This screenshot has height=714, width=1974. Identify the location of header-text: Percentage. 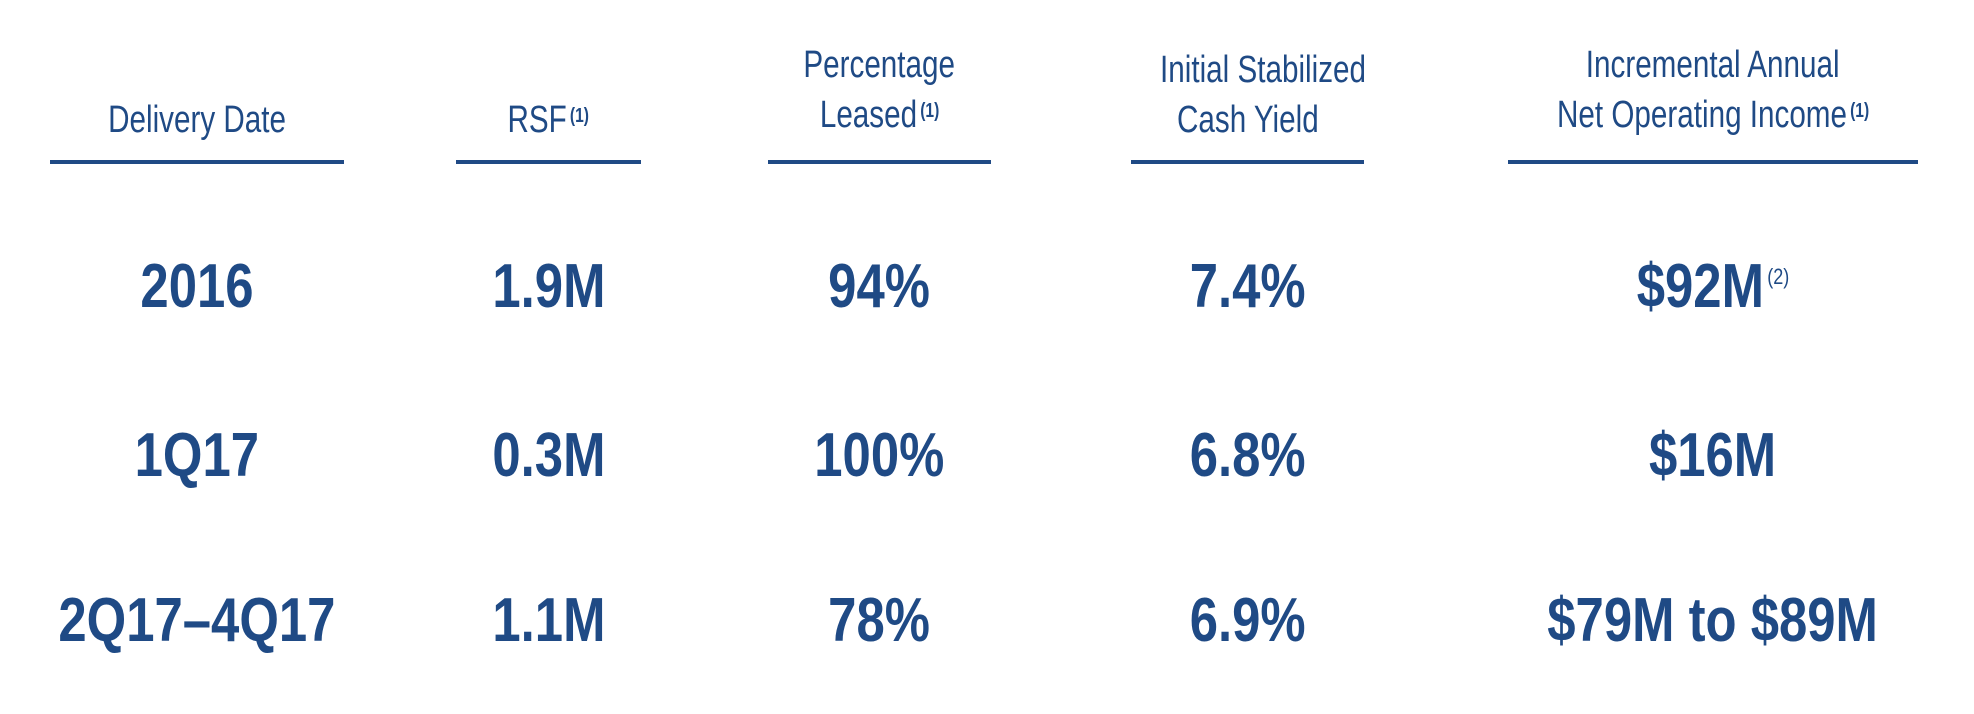
(879, 65).